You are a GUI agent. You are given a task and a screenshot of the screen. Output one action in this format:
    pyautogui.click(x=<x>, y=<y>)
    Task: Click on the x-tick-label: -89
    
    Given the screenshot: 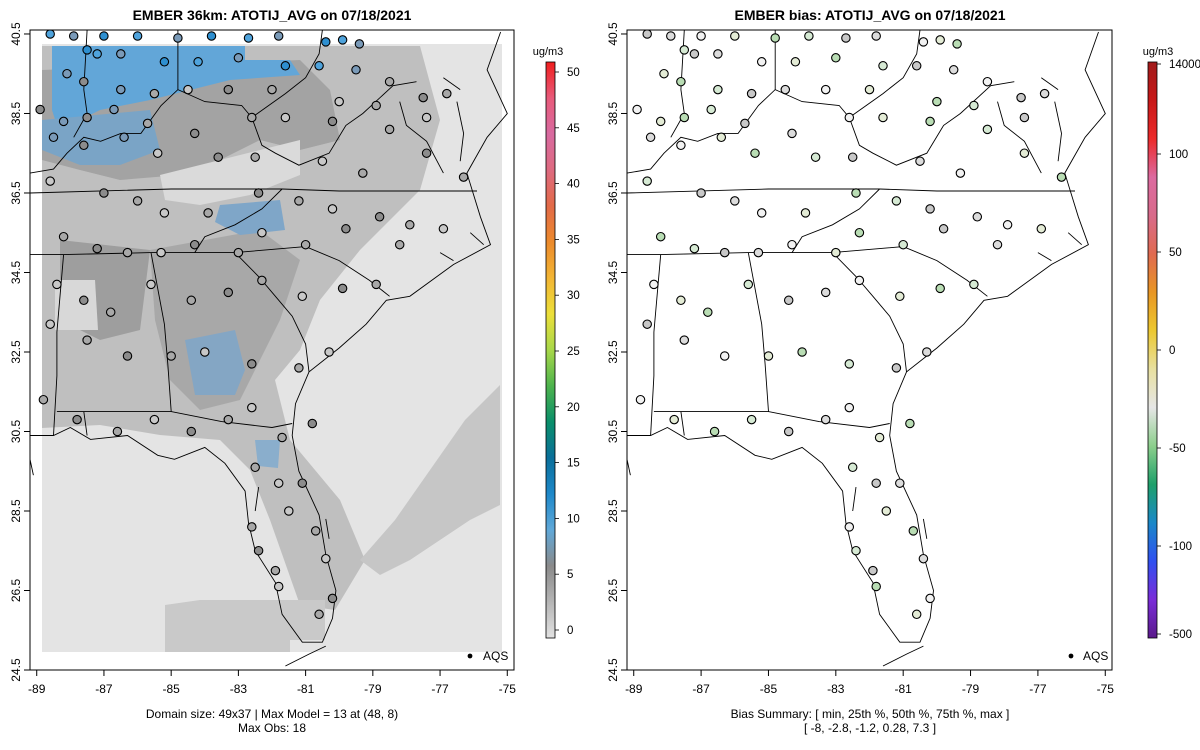 What is the action you would take?
    pyautogui.click(x=37, y=689)
    